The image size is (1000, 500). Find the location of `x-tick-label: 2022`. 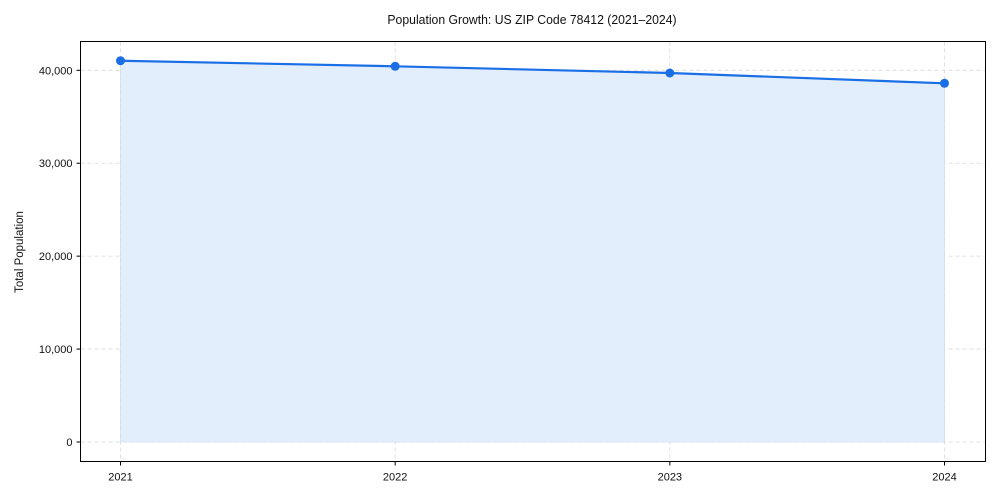

x-tick-label: 2022 is located at coordinates (395, 478).